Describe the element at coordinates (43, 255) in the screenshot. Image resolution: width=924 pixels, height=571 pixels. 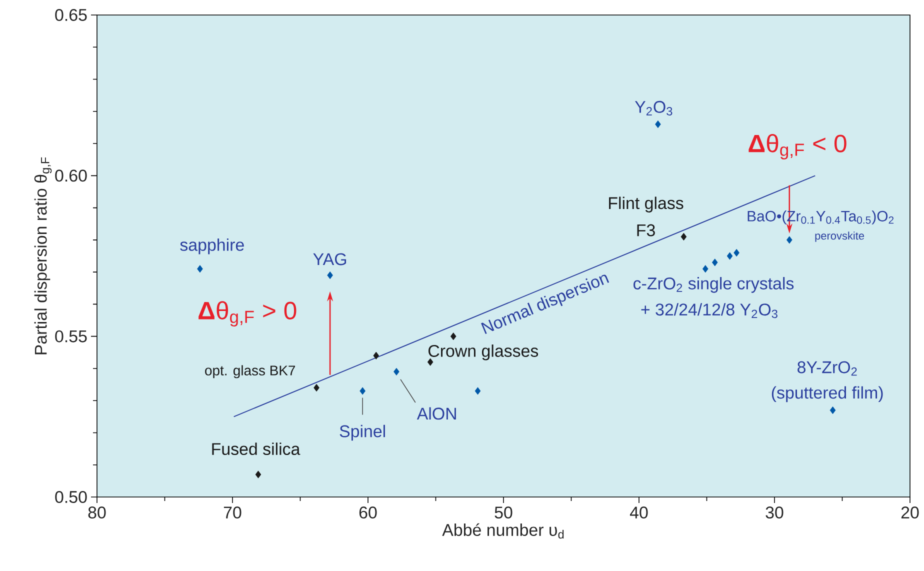
I see `y-axis-title: Partial dispersion ratio θ$_{g,F}$` at that location.